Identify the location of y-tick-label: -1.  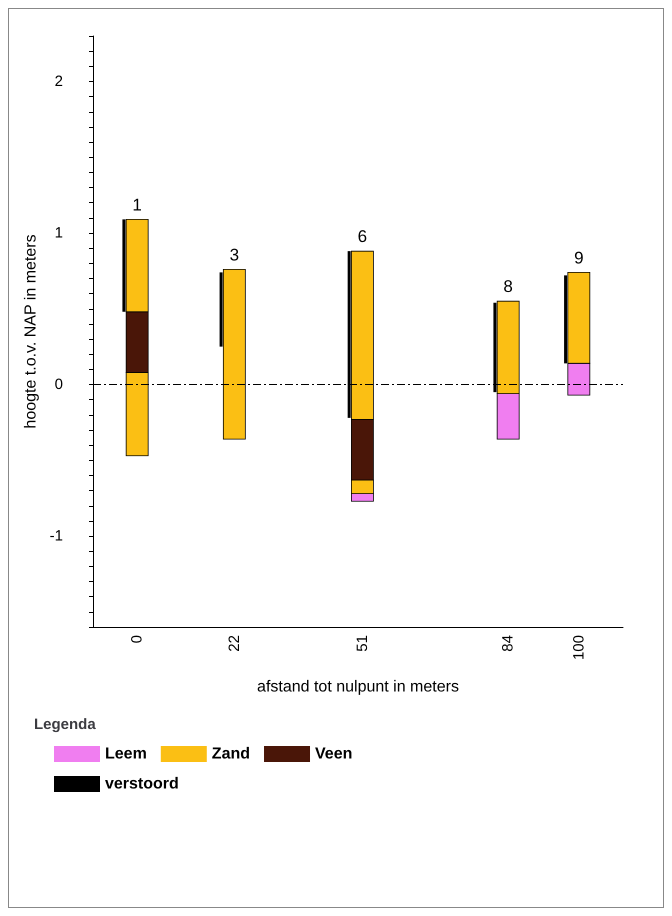
(56, 536).